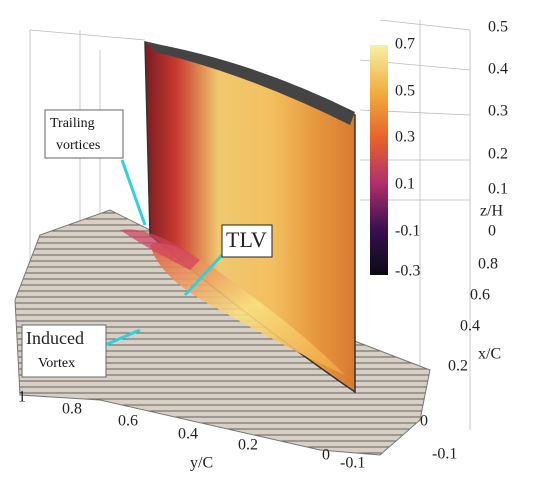  Describe the element at coordinates (248, 445) in the screenshot. I see `y-tick-label: 0.2` at that location.